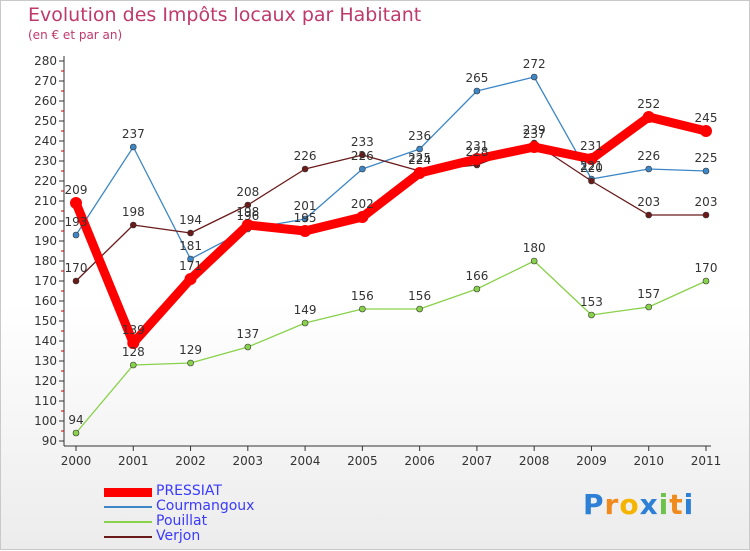 Image resolution: width=750 pixels, height=551 pixels. What do you see at coordinates (75, 420) in the screenshot?
I see `data-label-pouillat: 94` at bounding box center [75, 420].